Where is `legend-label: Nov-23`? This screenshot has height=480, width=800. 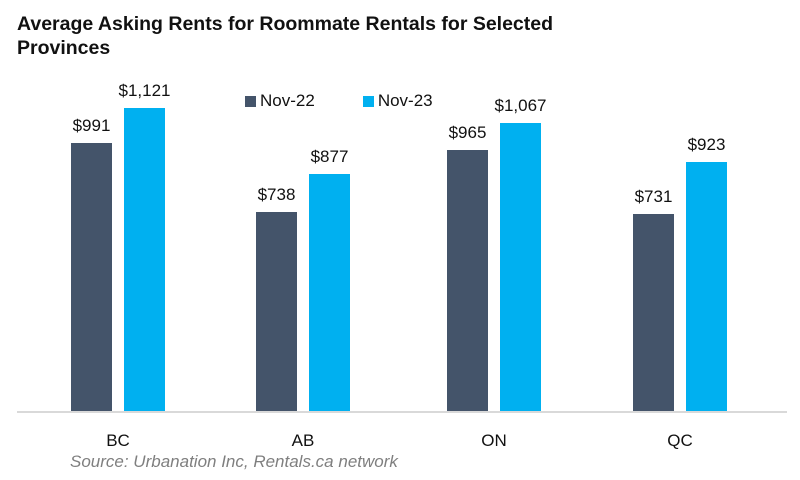
legend-label: Nov-23 is located at coordinates (405, 100).